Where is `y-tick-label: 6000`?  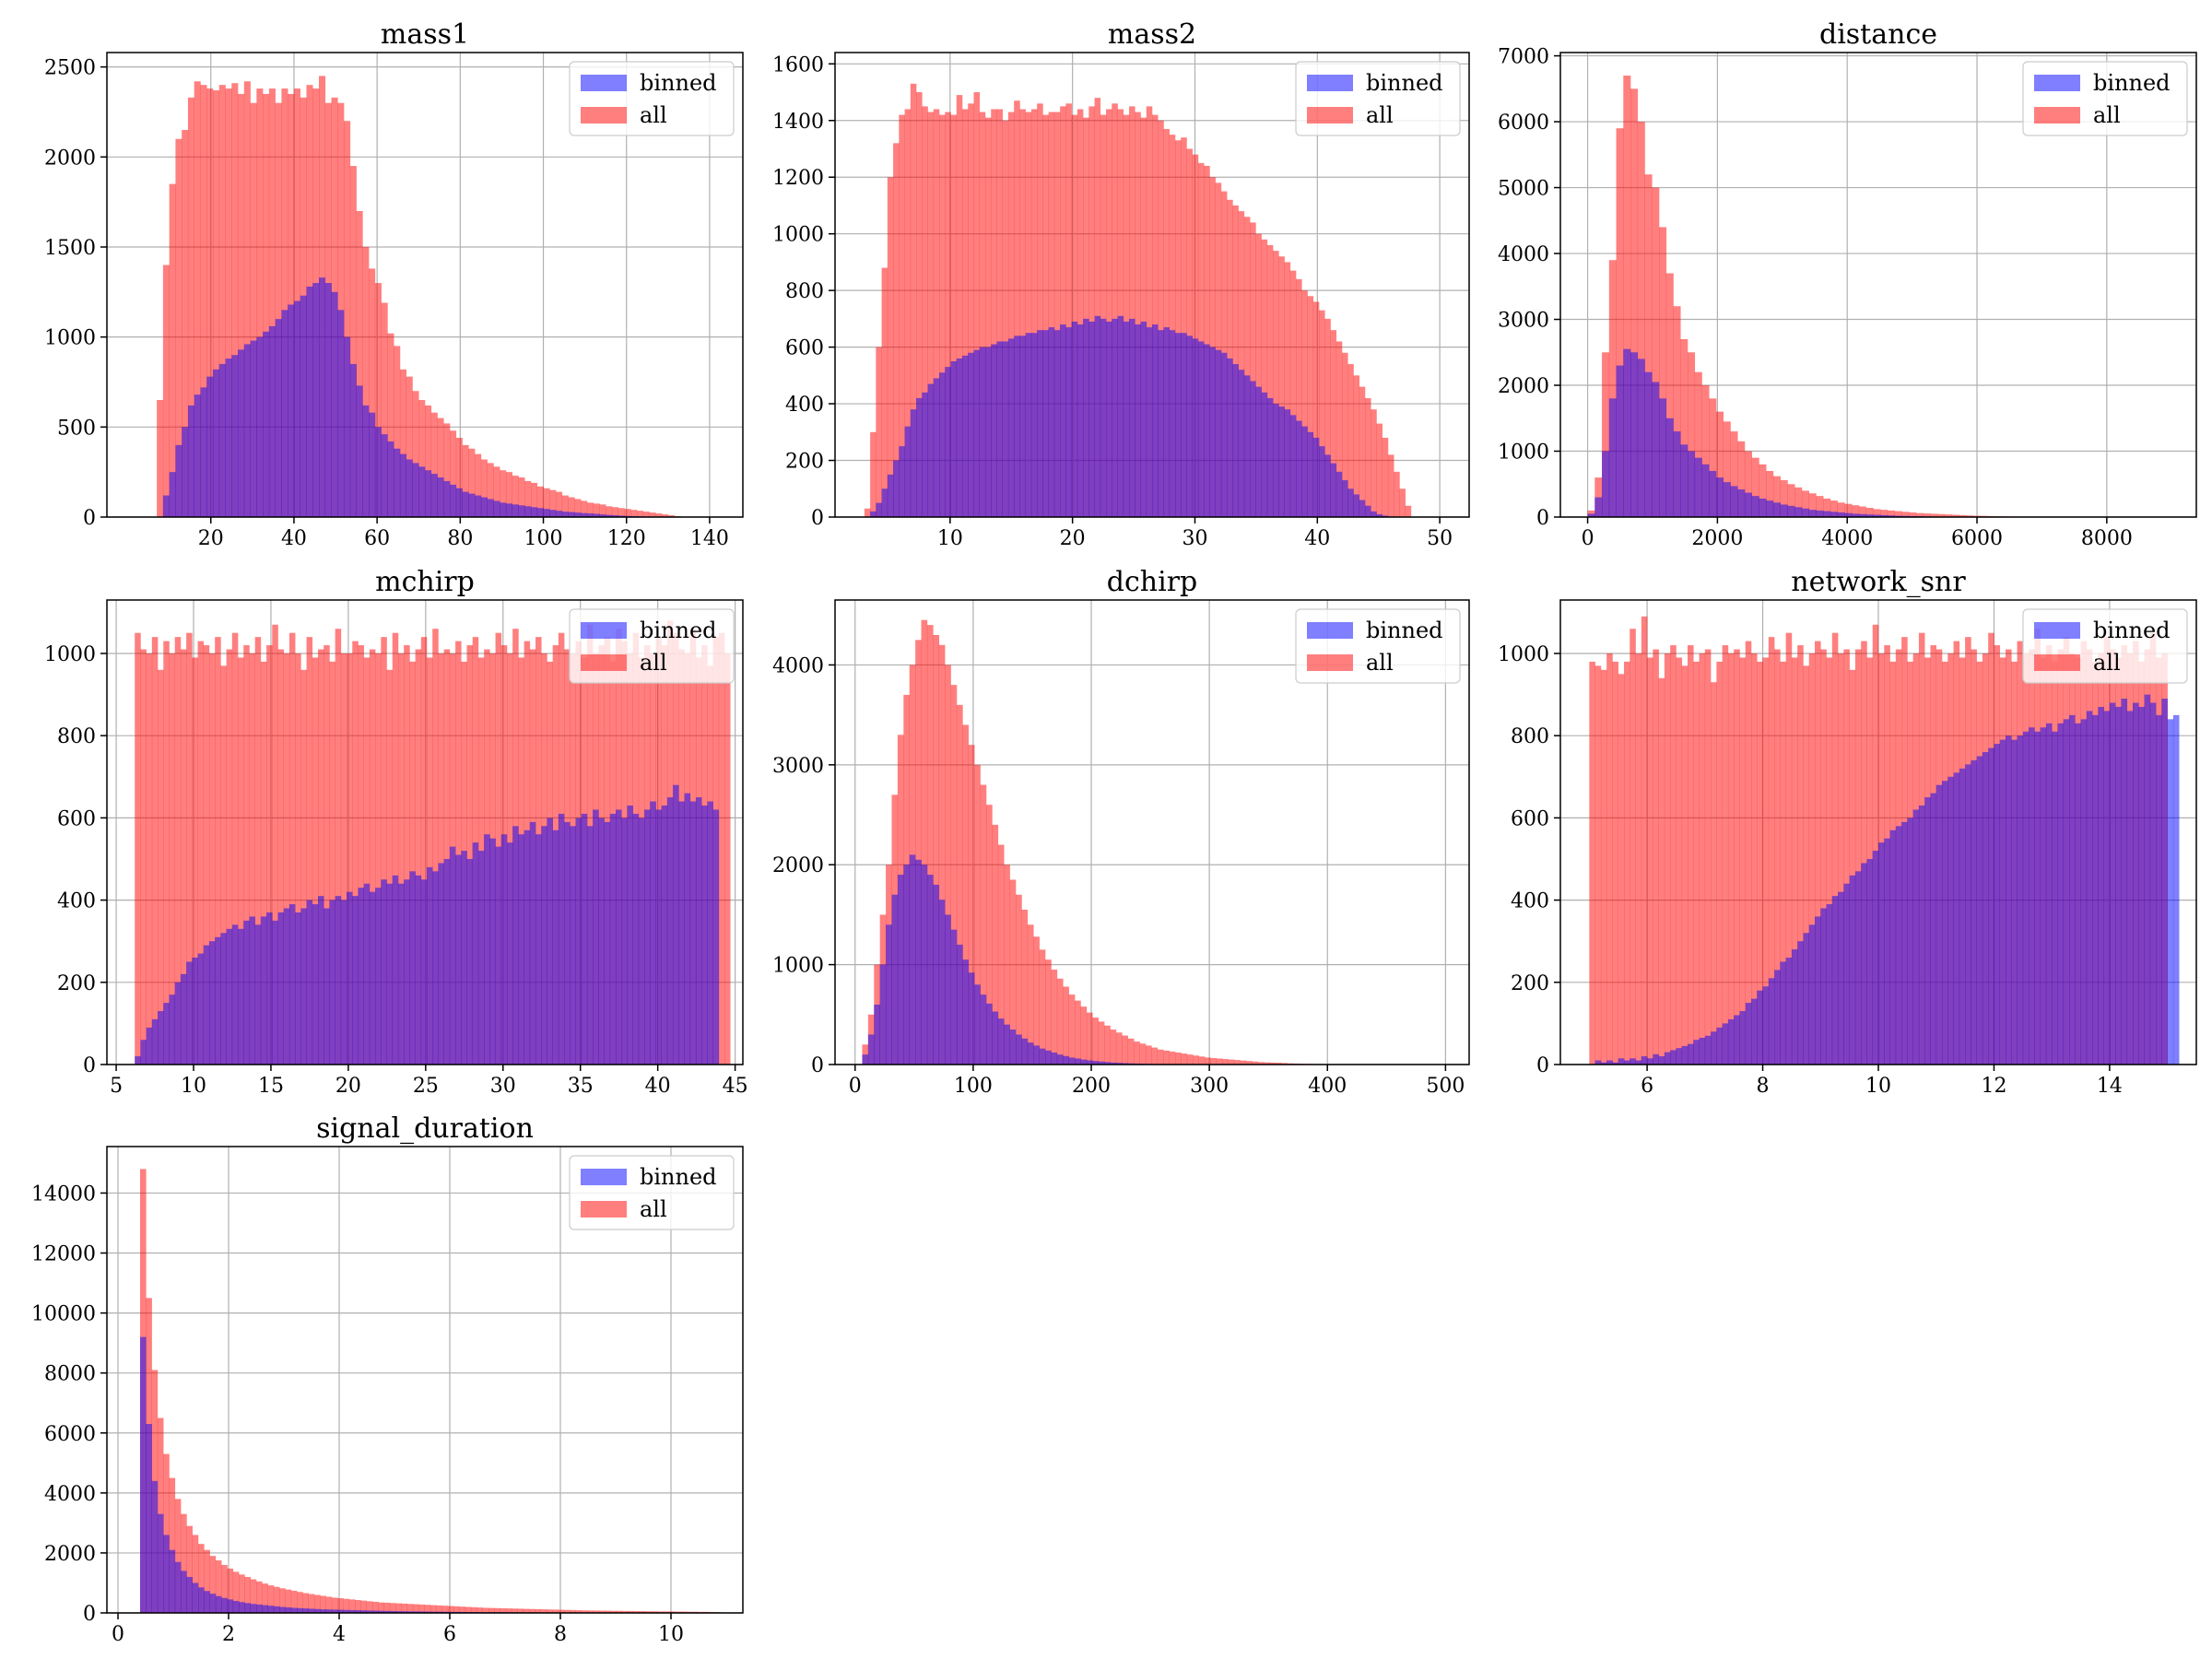
y-tick-label: 6000 is located at coordinates (1523, 123).